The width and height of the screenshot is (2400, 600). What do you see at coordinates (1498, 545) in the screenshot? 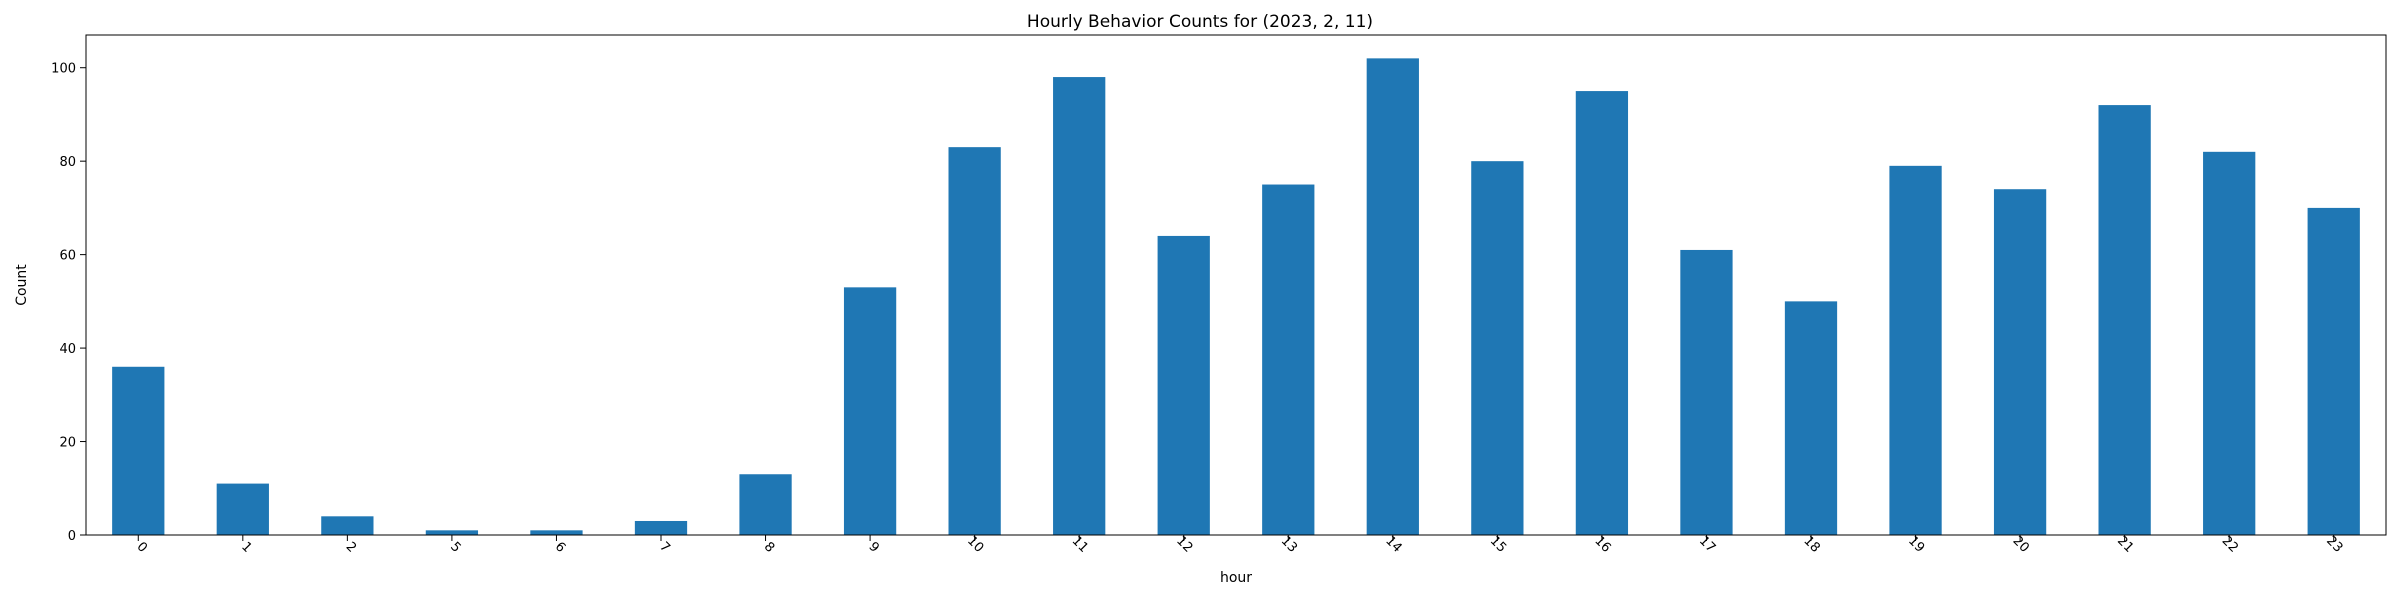
I see `x-tick-label: 15` at bounding box center [1498, 545].